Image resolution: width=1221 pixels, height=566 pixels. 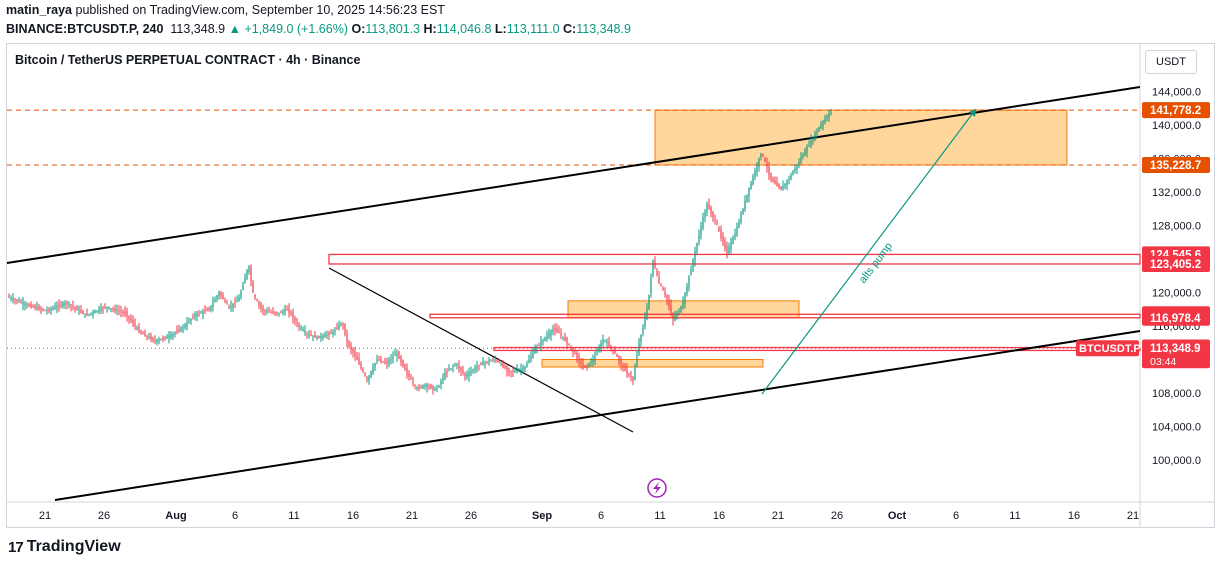 I want to click on y-tick-label: 120,000.0, so click(x=1176, y=294).